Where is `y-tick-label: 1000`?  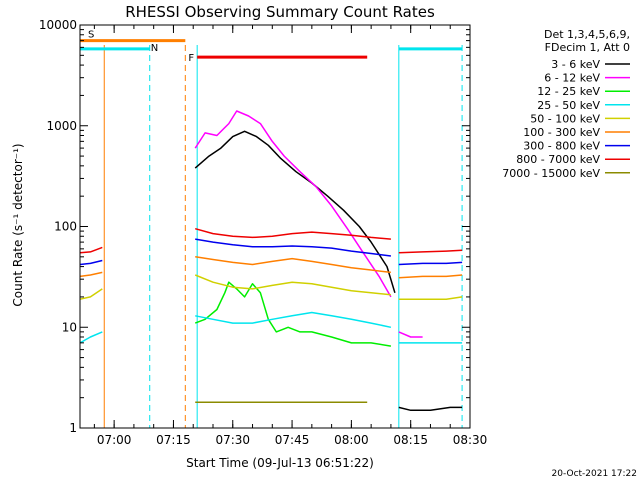 y-tick-label: 1000 is located at coordinates (61, 126).